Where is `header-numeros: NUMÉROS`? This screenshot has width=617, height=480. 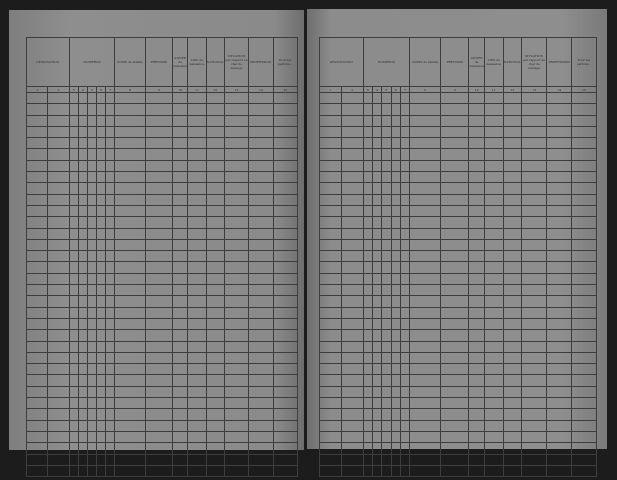 header-numeros: NUMÉROS is located at coordinates (92, 62).